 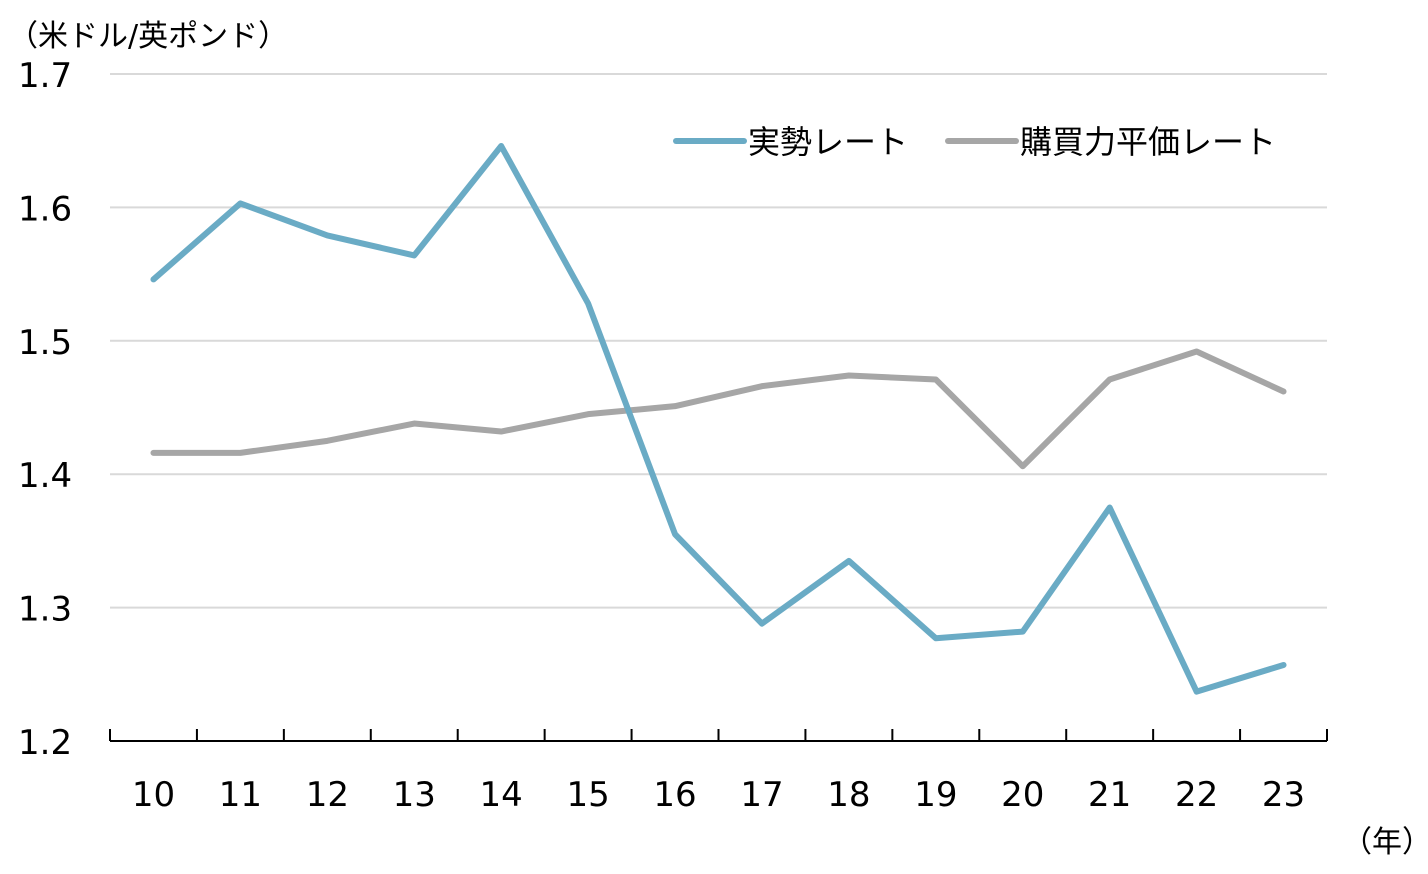 I want to click on legend-label-actual: 実勢レート, so click(x=828, y=142).